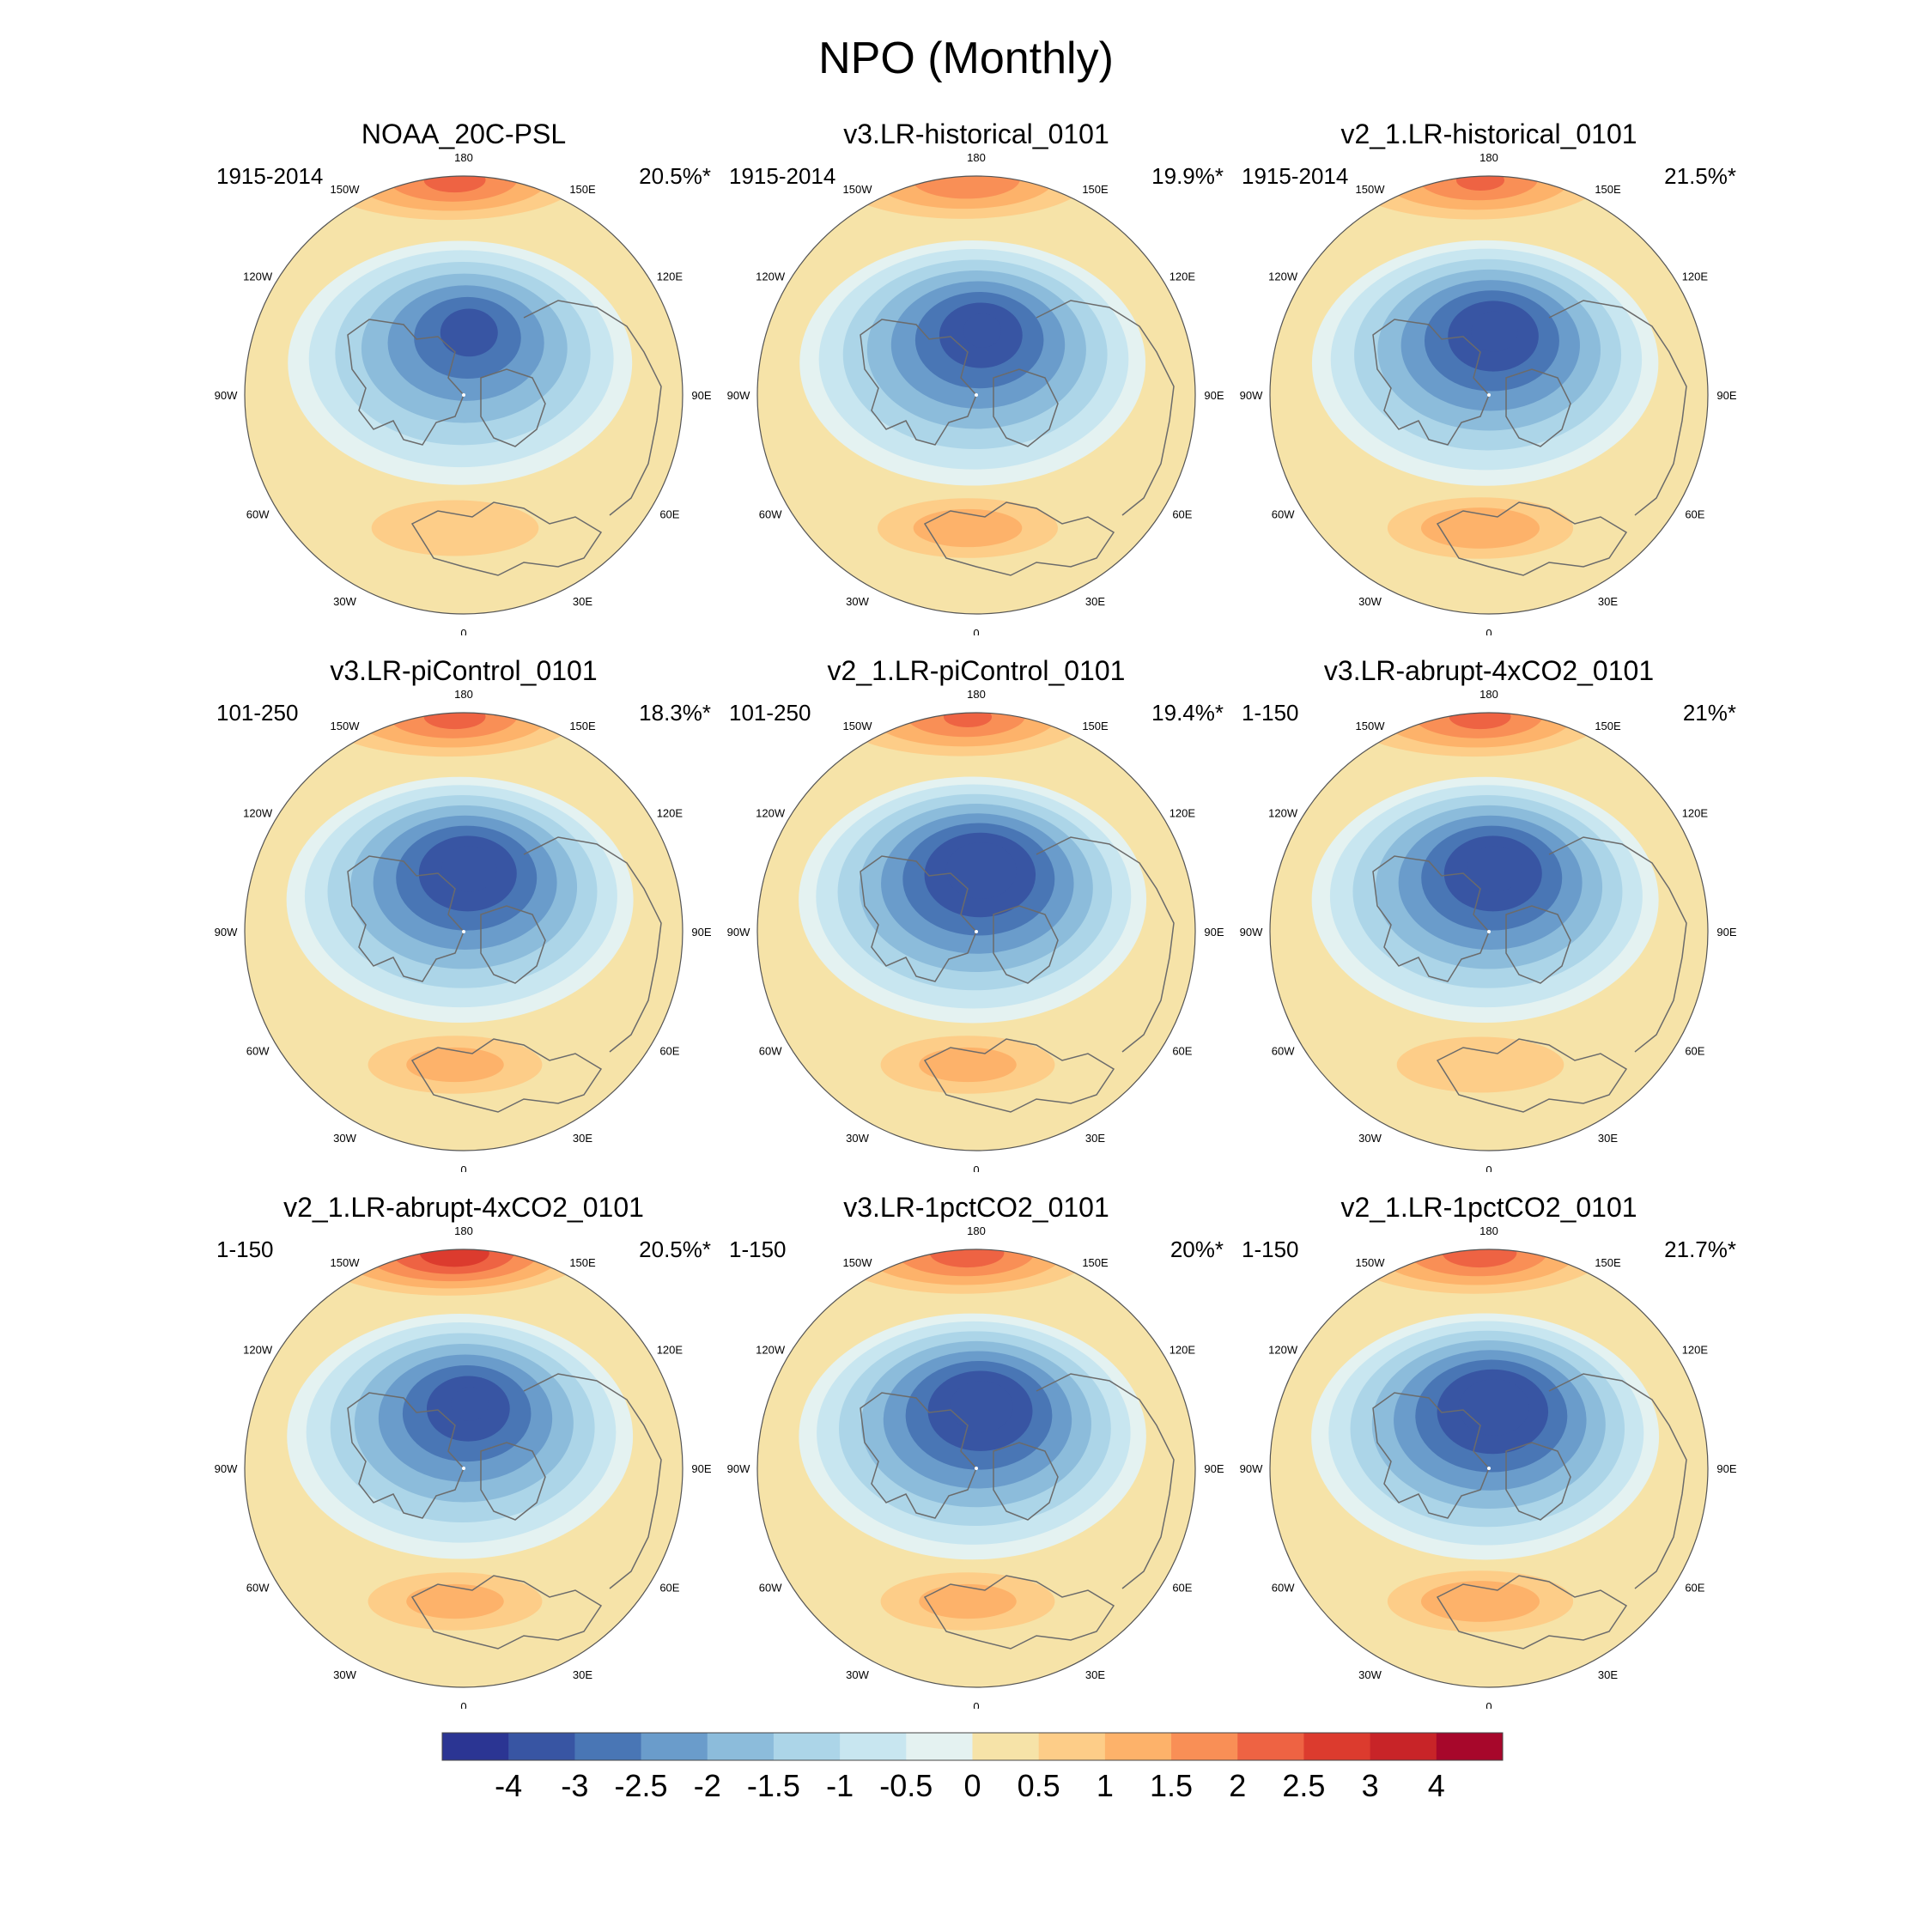 Image resolution: width=1932 pixels, height=1932 pixels. Describe the element at coordinates (707, 1785) in the screenshot. I see `colorbar-tick-label: -2` at that location.